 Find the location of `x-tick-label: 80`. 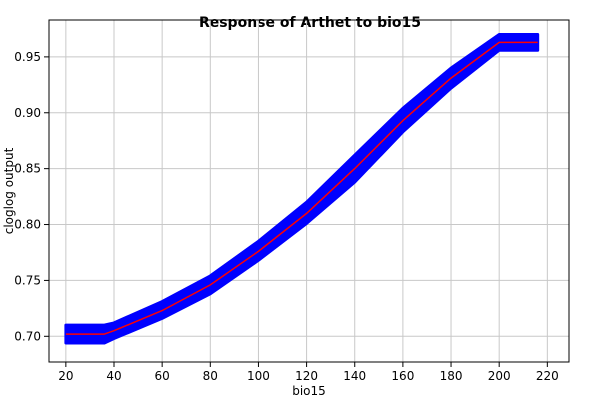

x-tick-label: 80 is located at coordinates (210, 376).